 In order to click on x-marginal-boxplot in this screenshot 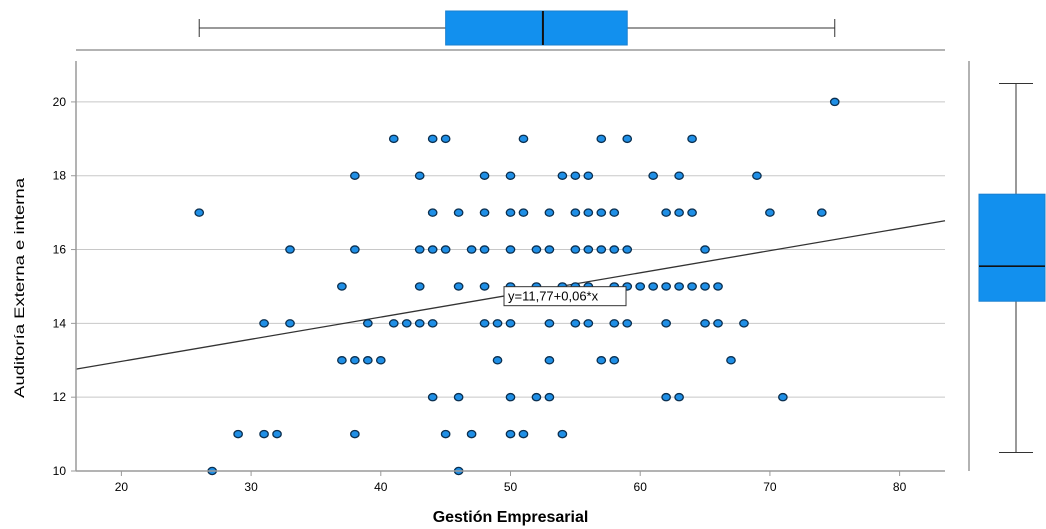, I will do `click(510, 30)`.